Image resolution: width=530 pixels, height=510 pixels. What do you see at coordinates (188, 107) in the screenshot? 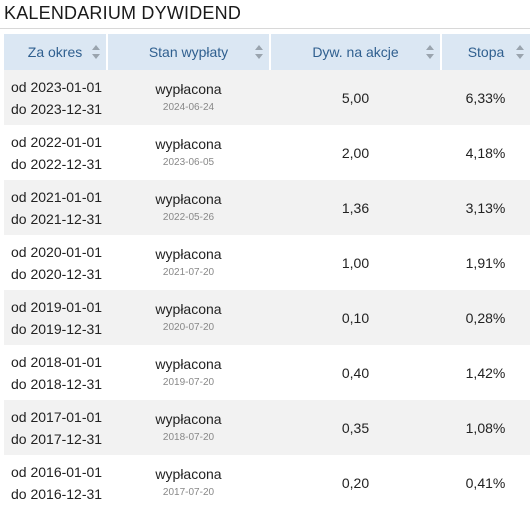
I see `payout-date: 2024-06-24` at bounding box center [188, 107].